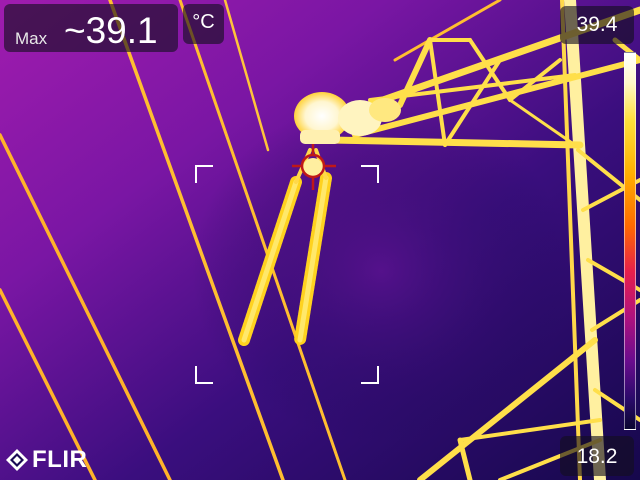 The width and height of the screenshot is (640, 480). I want to click on insulator-strings, so click(285, 247).